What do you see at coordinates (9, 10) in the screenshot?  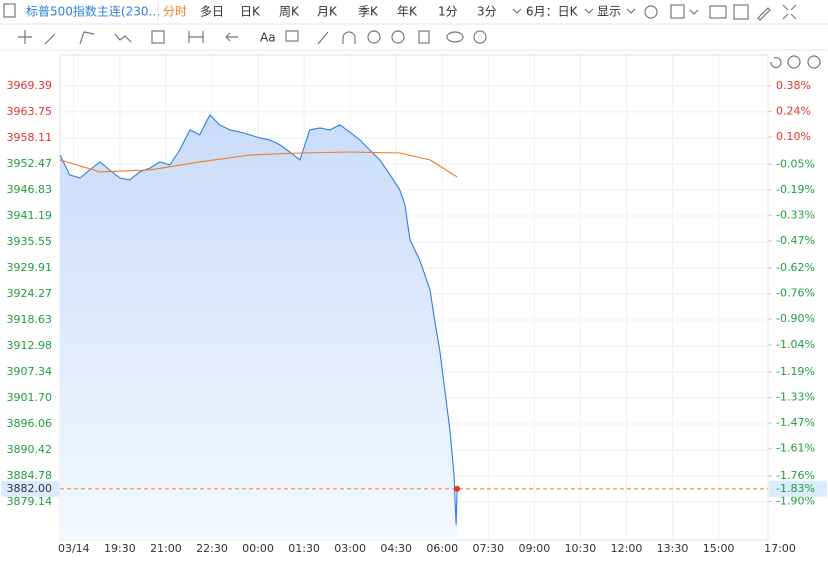 I see `panel-icon` at bounding box center [9, 10].